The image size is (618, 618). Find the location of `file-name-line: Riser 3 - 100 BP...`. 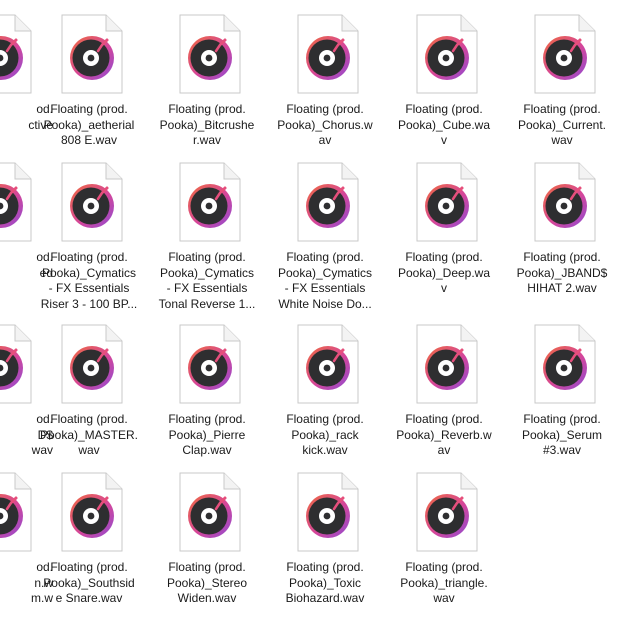

file-name-line: Riser 3 - 100 BP... is located at coordinates (89, 303).